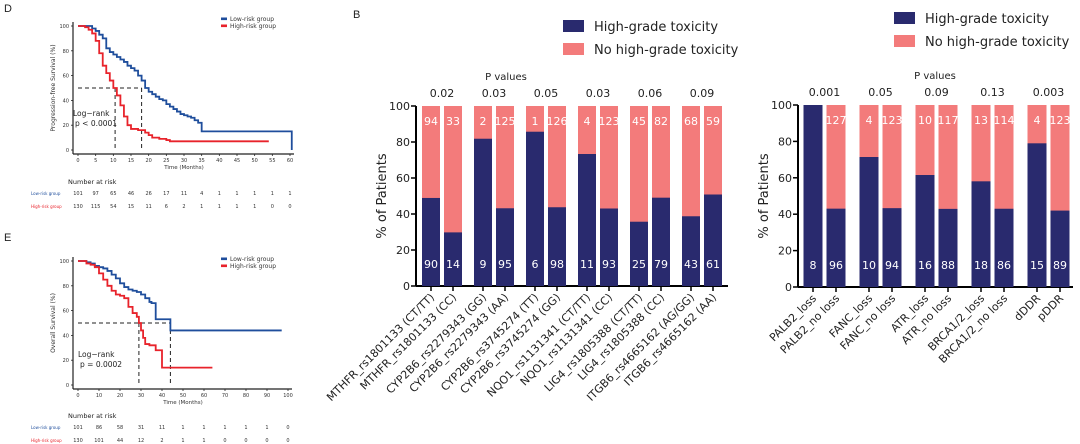 This screenshot has height=444, width=1080. Describe the element at coordinates (935, 76) in the screenshot. I see `pvalues-title: P values` at that location.